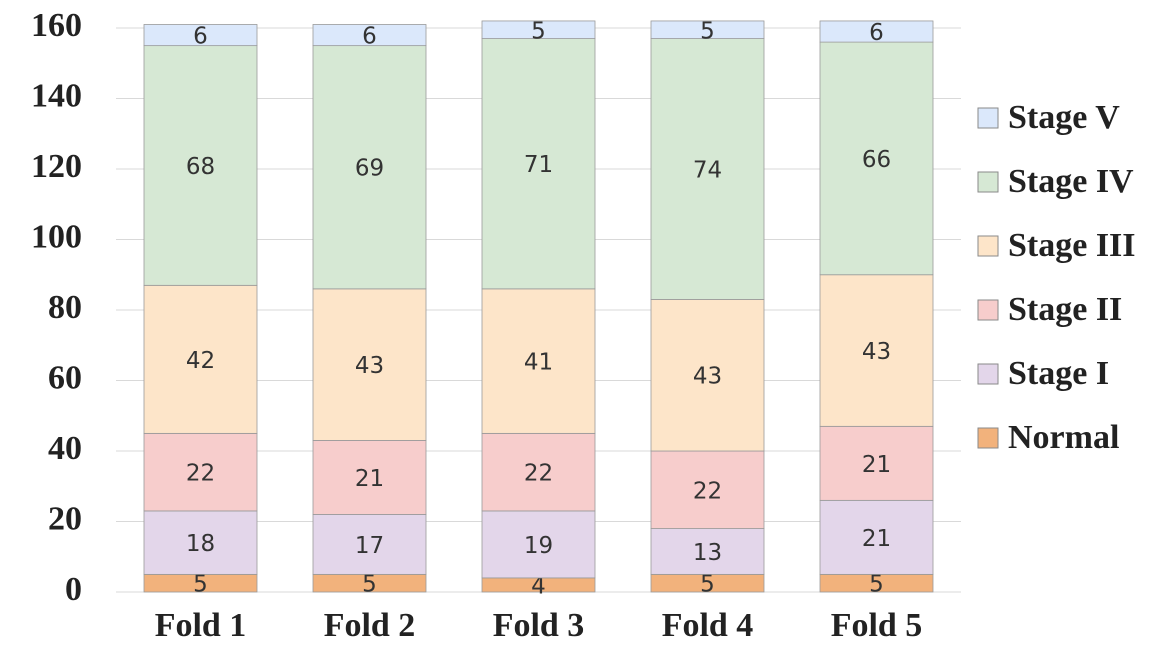 This screenshot has width=1175, height=661. What do you see at coordinates (200, 361) in the screenshot?
I see `data-label: 42` at bounding box center [200, 361].